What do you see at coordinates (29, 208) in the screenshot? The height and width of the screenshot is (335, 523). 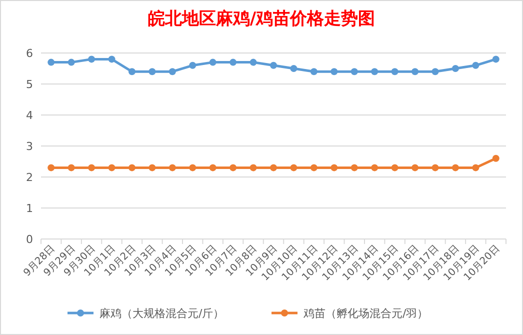 I see `y-tick-label: 1` at bounding box center [29, 208].